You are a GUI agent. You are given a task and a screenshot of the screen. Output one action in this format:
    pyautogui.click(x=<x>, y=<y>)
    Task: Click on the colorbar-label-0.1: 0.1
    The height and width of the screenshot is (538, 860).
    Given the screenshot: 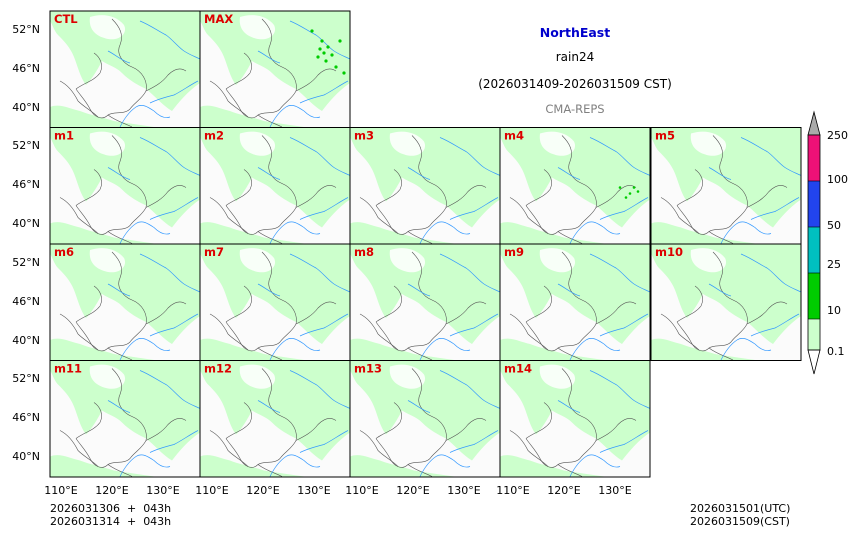 What is the action you would take?
    pyautogui.click(x=836, y=351)
    